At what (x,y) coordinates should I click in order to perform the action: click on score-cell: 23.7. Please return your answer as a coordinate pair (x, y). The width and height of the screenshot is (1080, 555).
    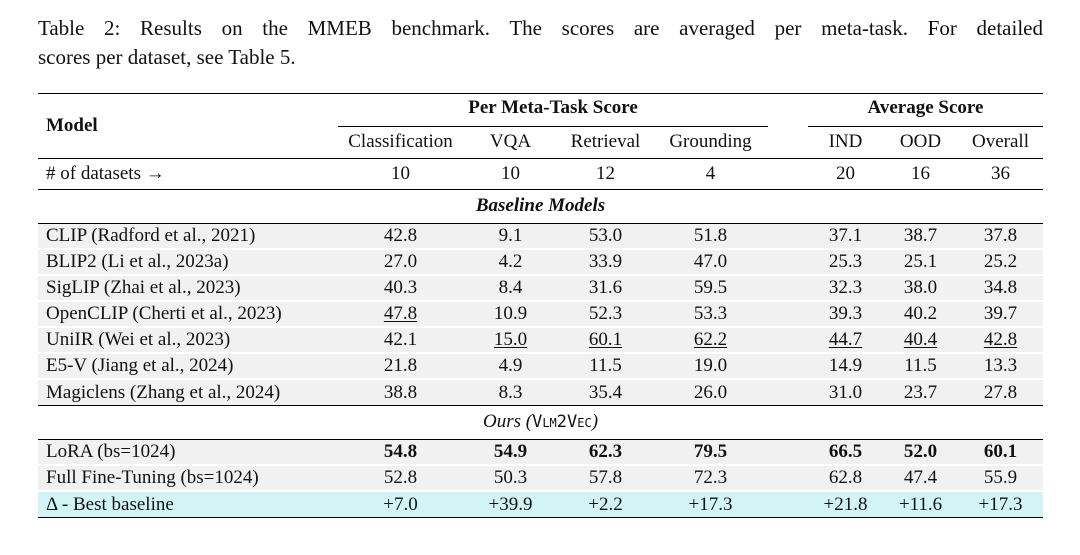
    Looking at the image, I should click on (920, 392).